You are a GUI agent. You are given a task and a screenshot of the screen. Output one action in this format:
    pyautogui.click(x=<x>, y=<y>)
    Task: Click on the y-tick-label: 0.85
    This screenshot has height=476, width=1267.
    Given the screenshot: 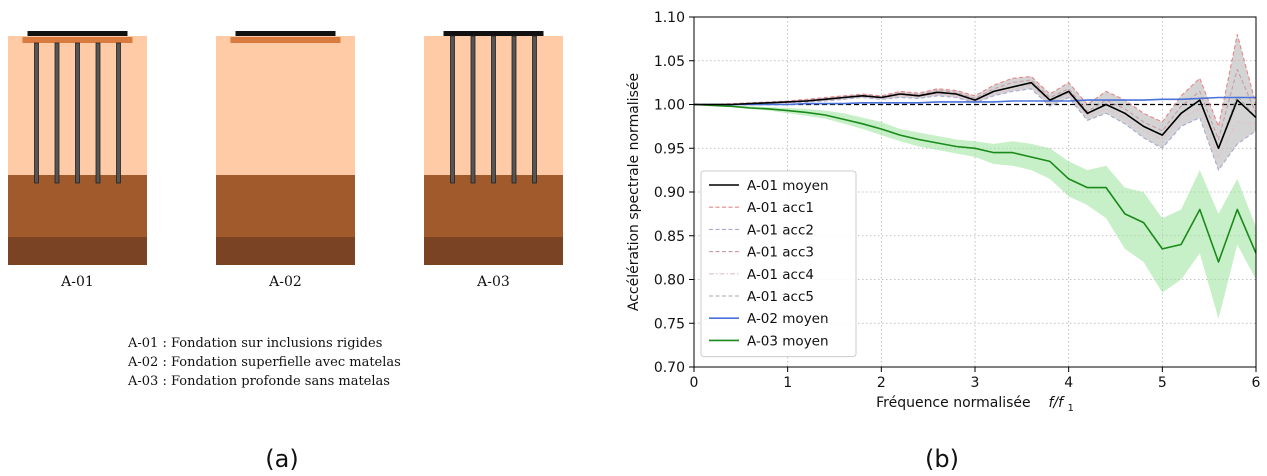 What is the action you would take?
    pyautogui.click(x=669, y=237)
    